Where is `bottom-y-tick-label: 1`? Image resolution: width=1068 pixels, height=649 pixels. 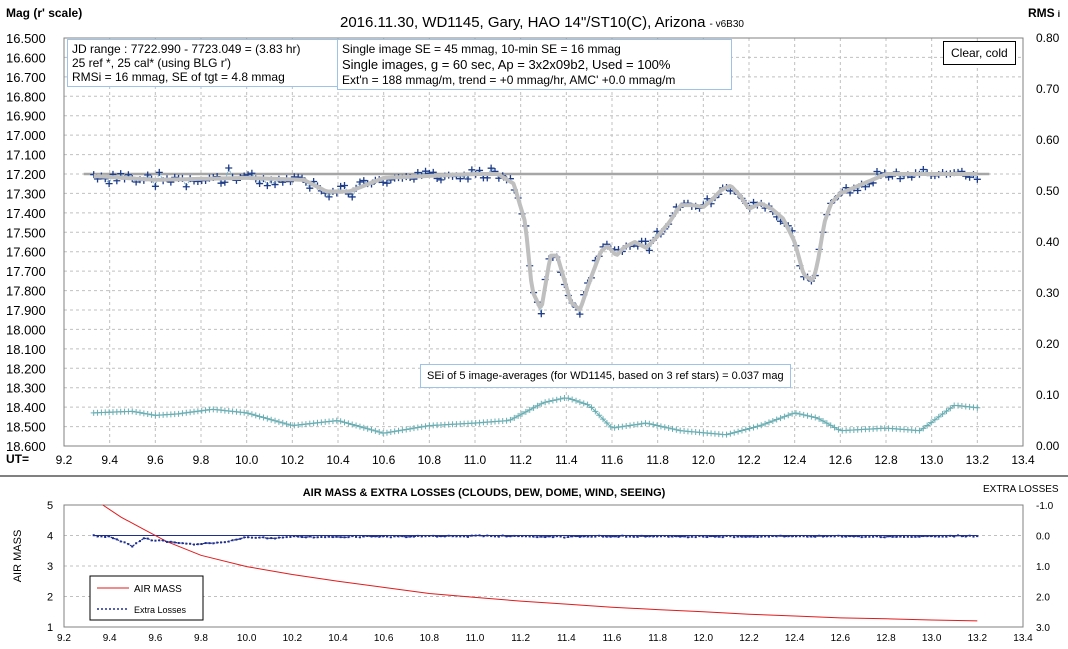 bottom-y-tick-label: 1 is located at coordinates (50, 628).